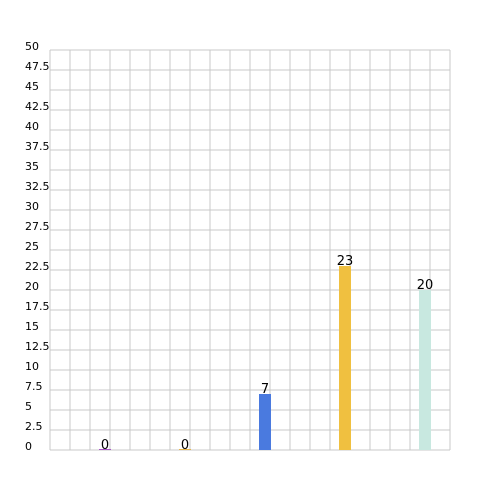 Image resolution: width=500 pixels, height=500 pixels. I want to click on y-tick-label: 50, so click(32, 46).